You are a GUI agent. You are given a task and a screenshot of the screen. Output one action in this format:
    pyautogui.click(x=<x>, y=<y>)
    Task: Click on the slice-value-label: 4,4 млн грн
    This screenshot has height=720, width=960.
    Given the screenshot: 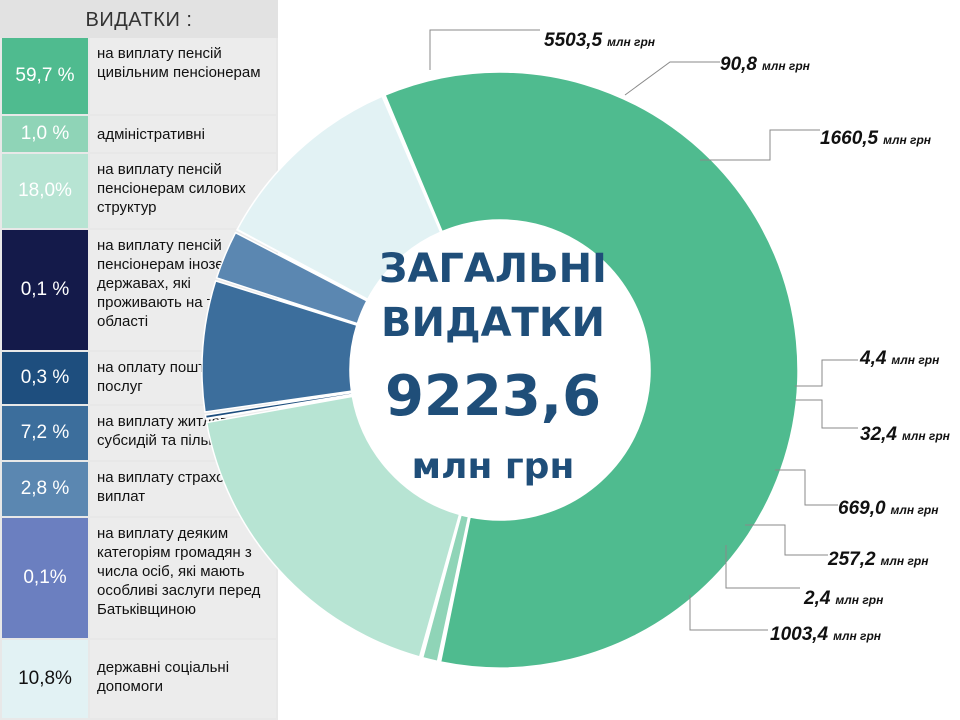 What is the action you would take?
    pyautogui.click(x=899, y=358)
    